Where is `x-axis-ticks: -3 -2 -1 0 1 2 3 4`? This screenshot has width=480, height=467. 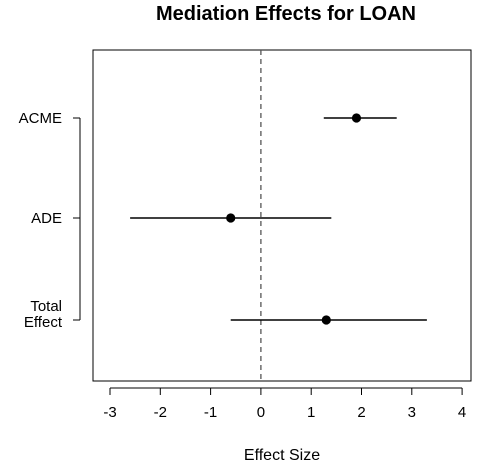
x-axis-ticks: -3 -2 -1 0 1 2 3 4 is located at coordinates (284, 404).